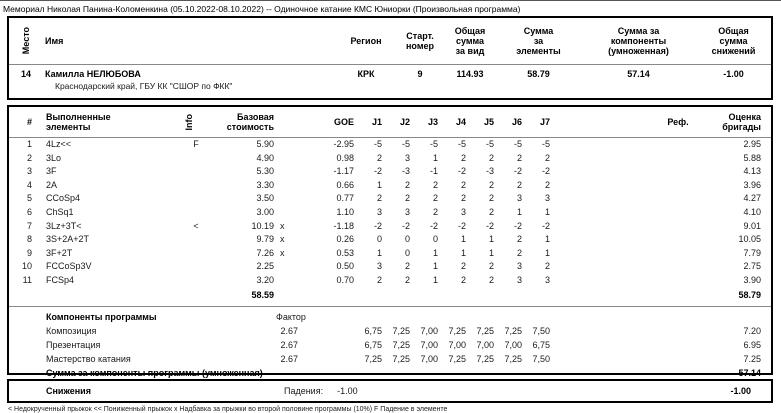 The width and height of the screenshot is (781, 413). I want to click on element-base-value: 3.00, so click(265, 211).